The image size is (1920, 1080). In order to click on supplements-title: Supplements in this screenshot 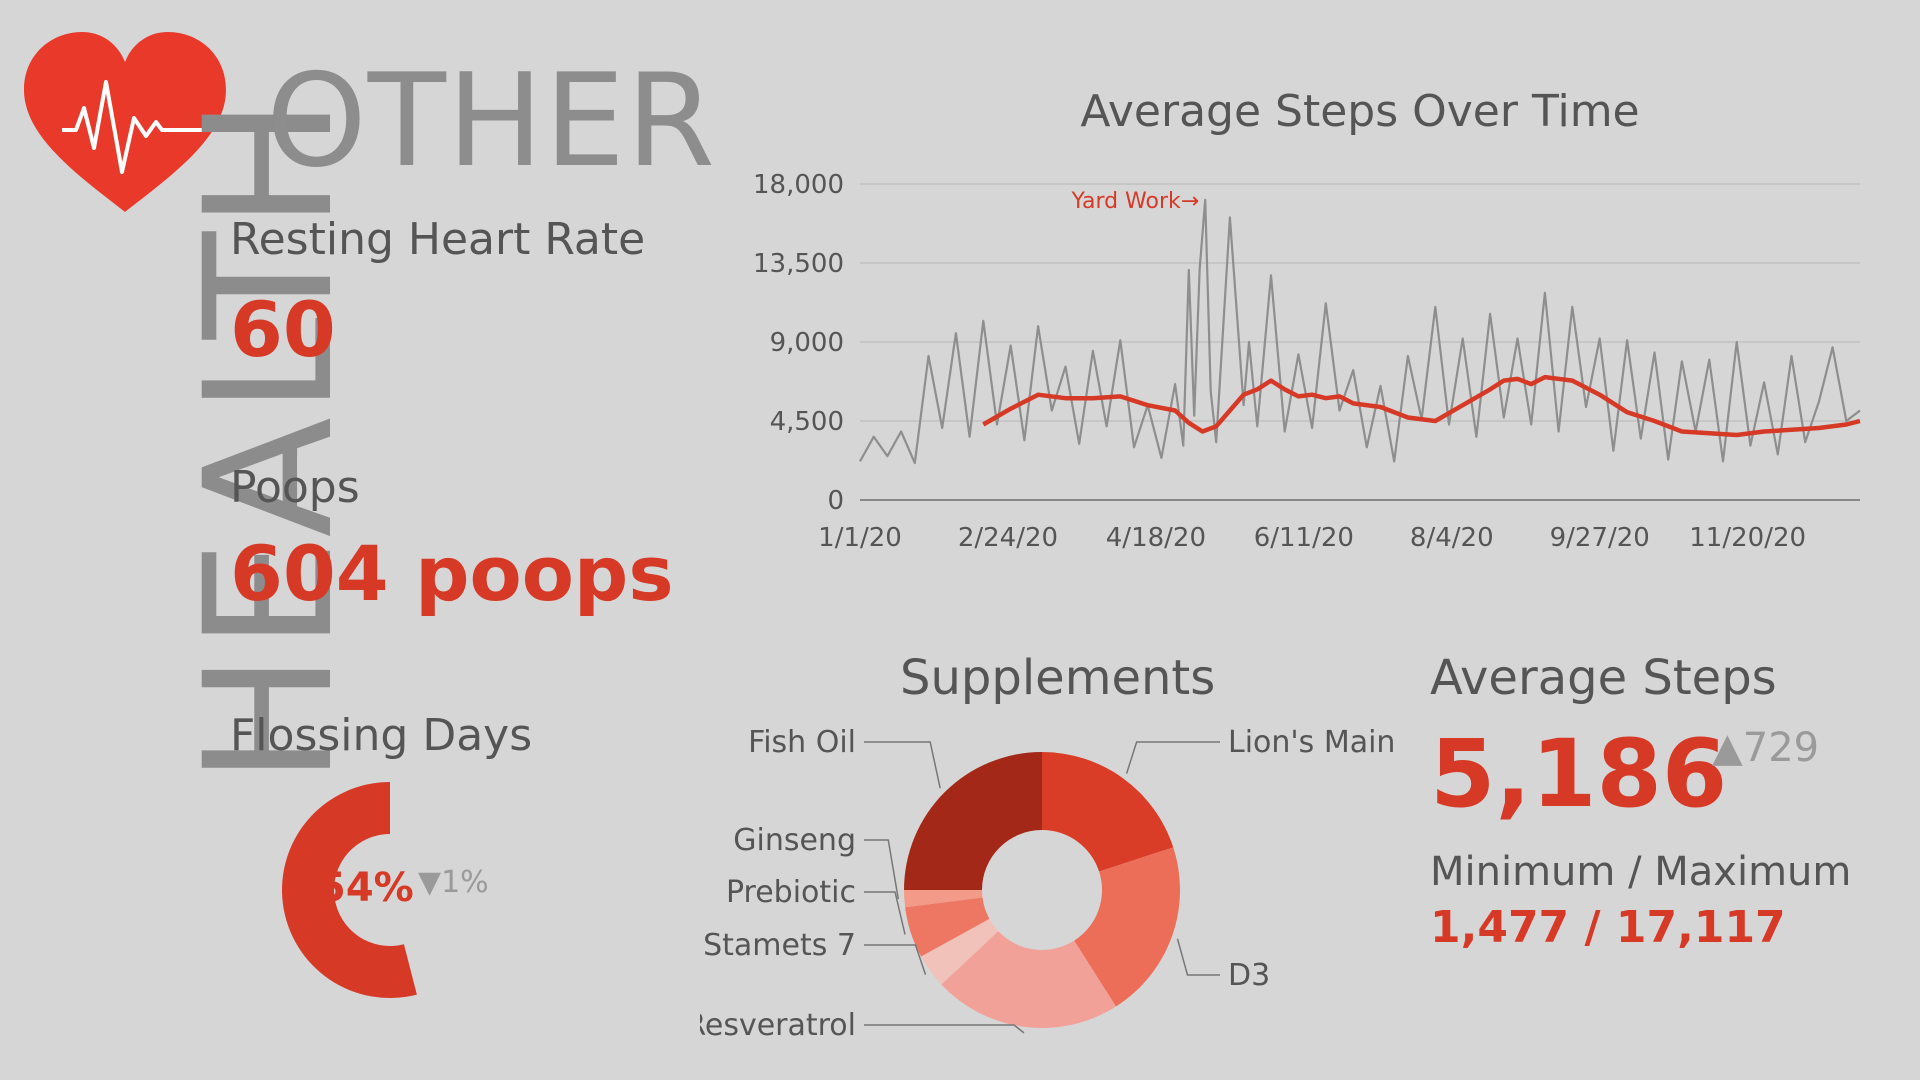, I will do `click(1058, 678)`.